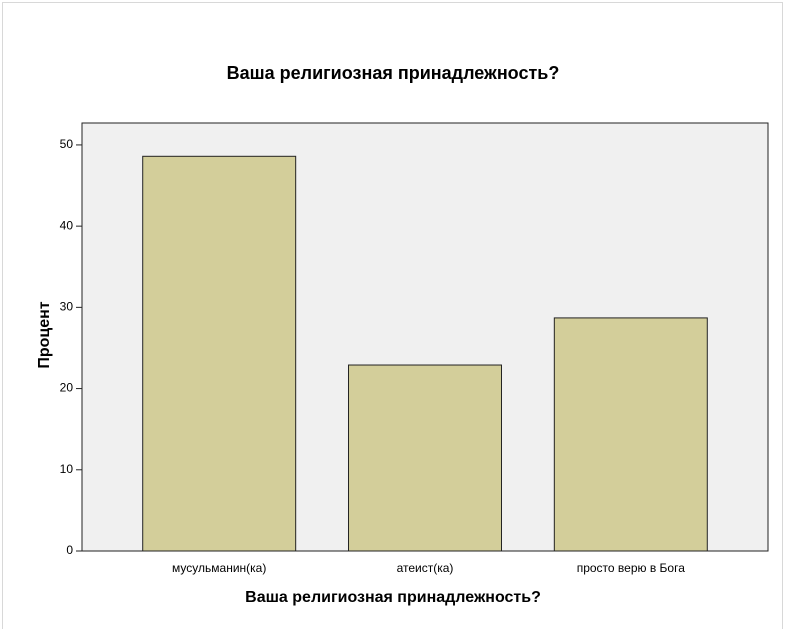 The image size is (785, 629). I want to click on y-tick-label: 0, so click(69, 550).